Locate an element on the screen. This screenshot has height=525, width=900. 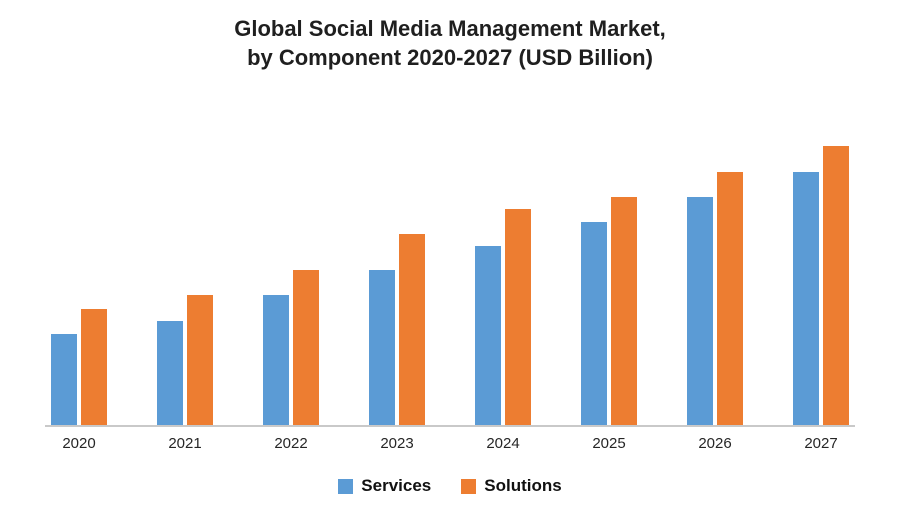
bar-services-2023 is located at coordinates (382, 348).